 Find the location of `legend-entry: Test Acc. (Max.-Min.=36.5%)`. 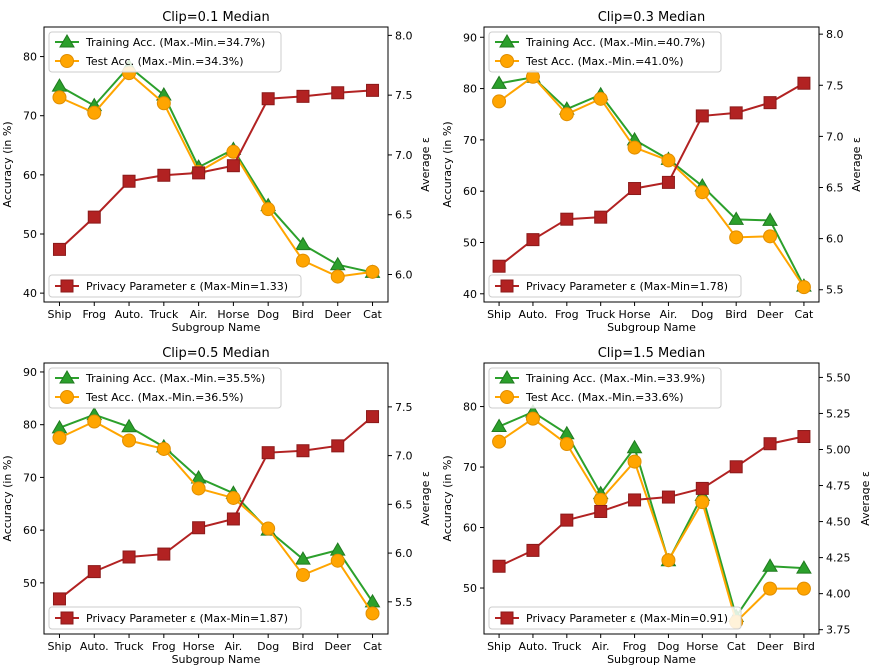

legend-entry: Test Acc. (Max.-Min.=36.5%) is located at coordinates (164, 397).